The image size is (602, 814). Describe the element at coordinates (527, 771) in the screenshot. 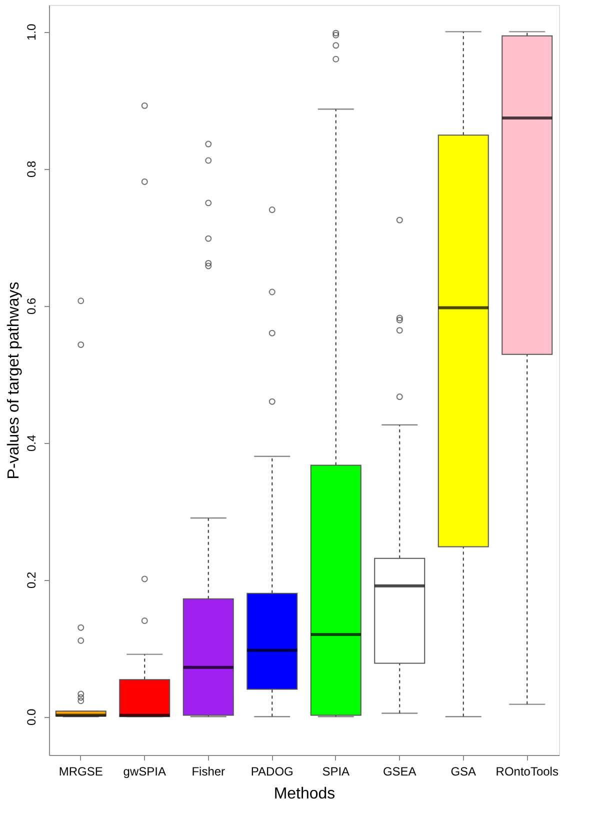

I see `x-tick-label: ROntoTools` at that location.